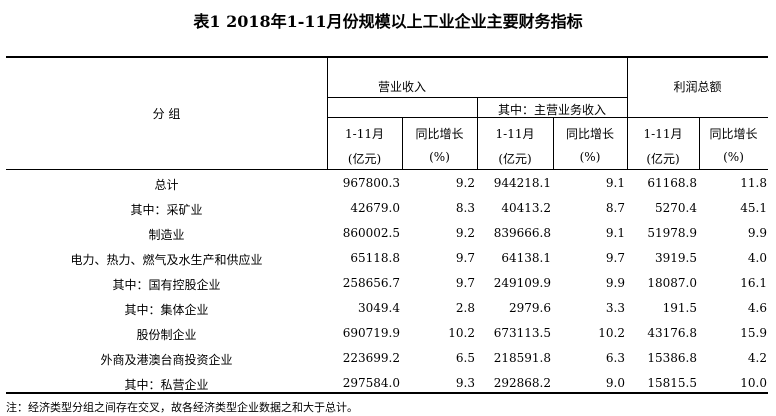 This screenshot has width=776, height=416. Describe the element at coordinates (387, 393) in the screenshot. I see `bottom-rule` at that location.